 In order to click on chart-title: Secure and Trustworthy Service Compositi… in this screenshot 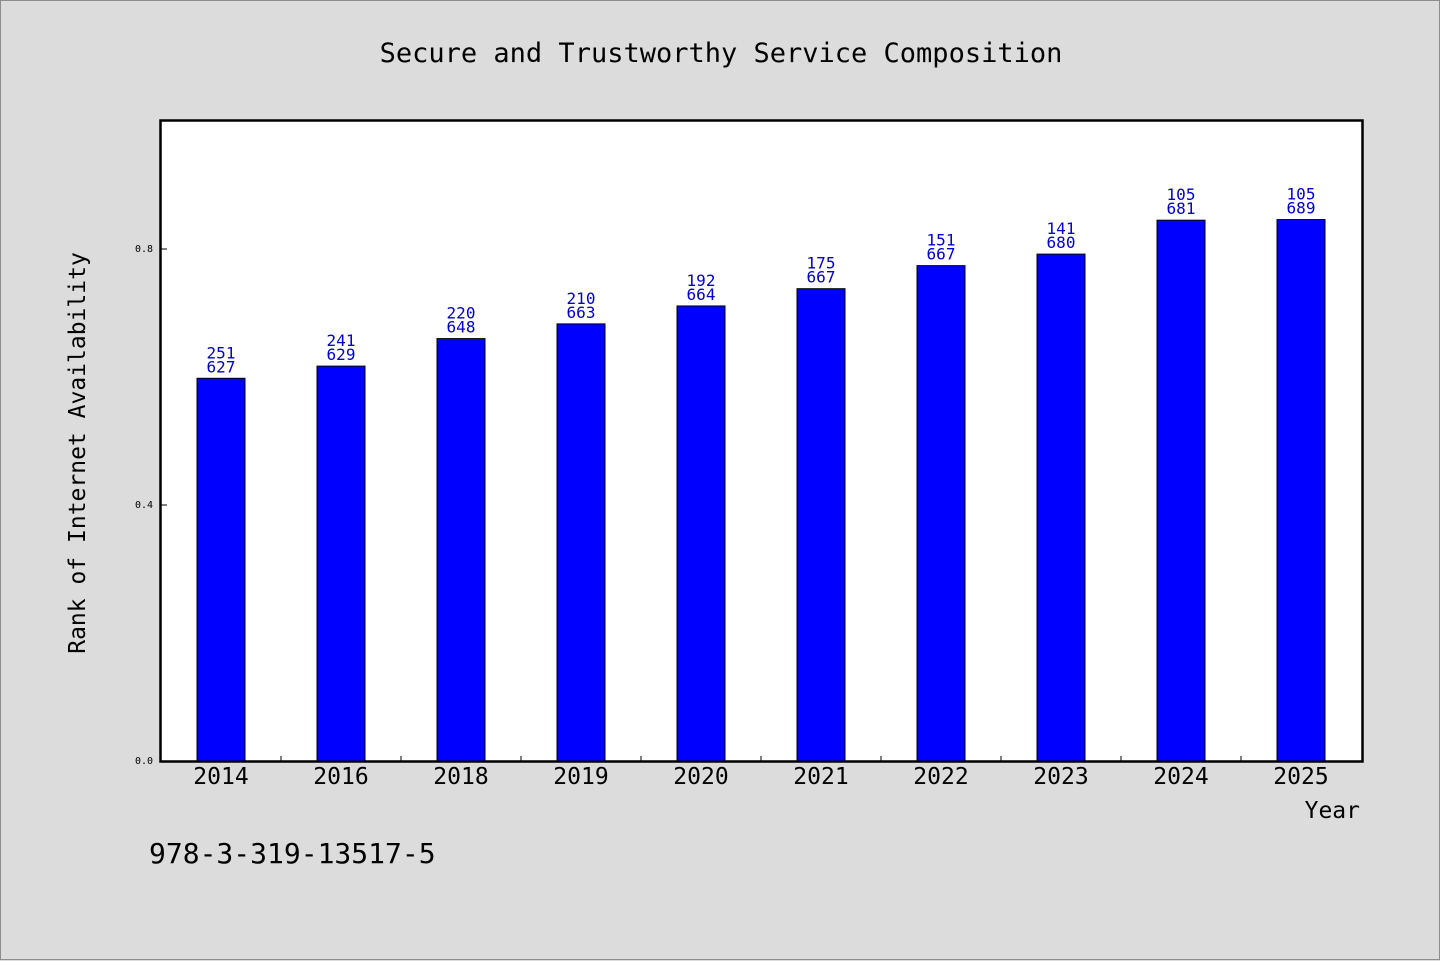, I will do `click(721, 53)`.